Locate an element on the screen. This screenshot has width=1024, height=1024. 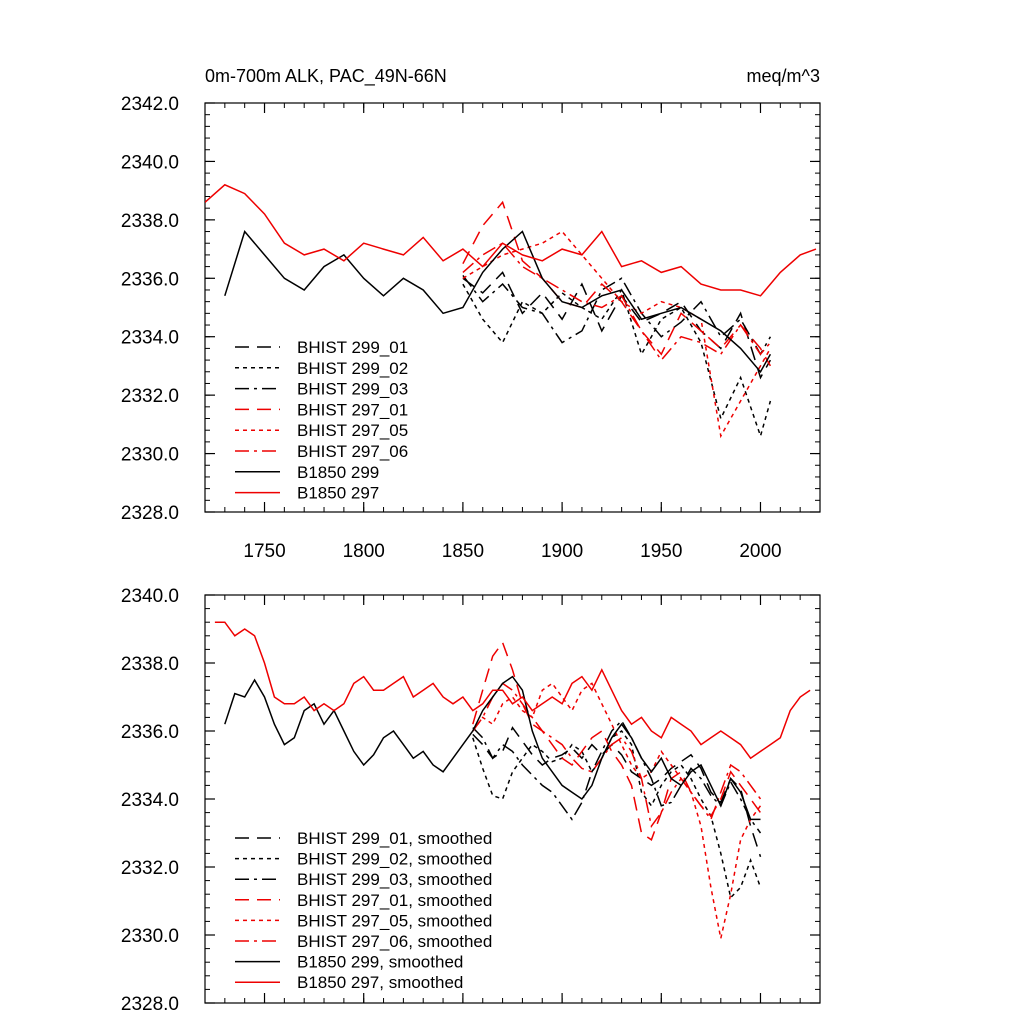
legend-label: BHIST 299_03 is located at coordinates (352, 389).